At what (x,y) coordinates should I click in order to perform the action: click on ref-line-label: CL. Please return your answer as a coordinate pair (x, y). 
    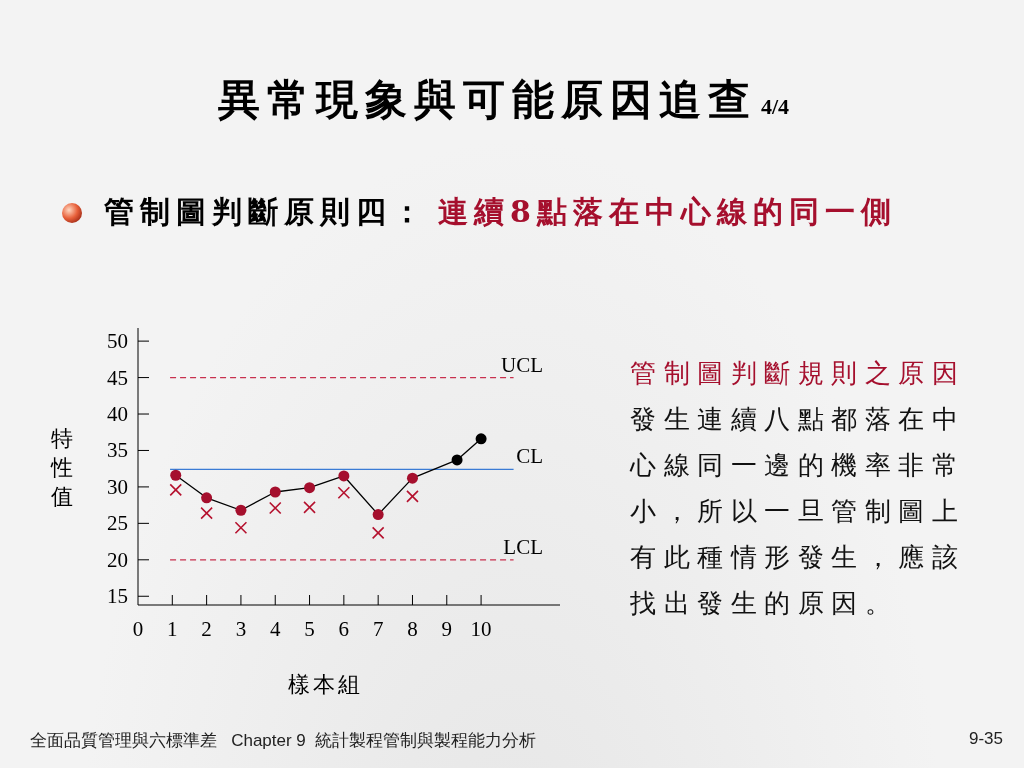
    Looking at the image, I should click on (529, 456).